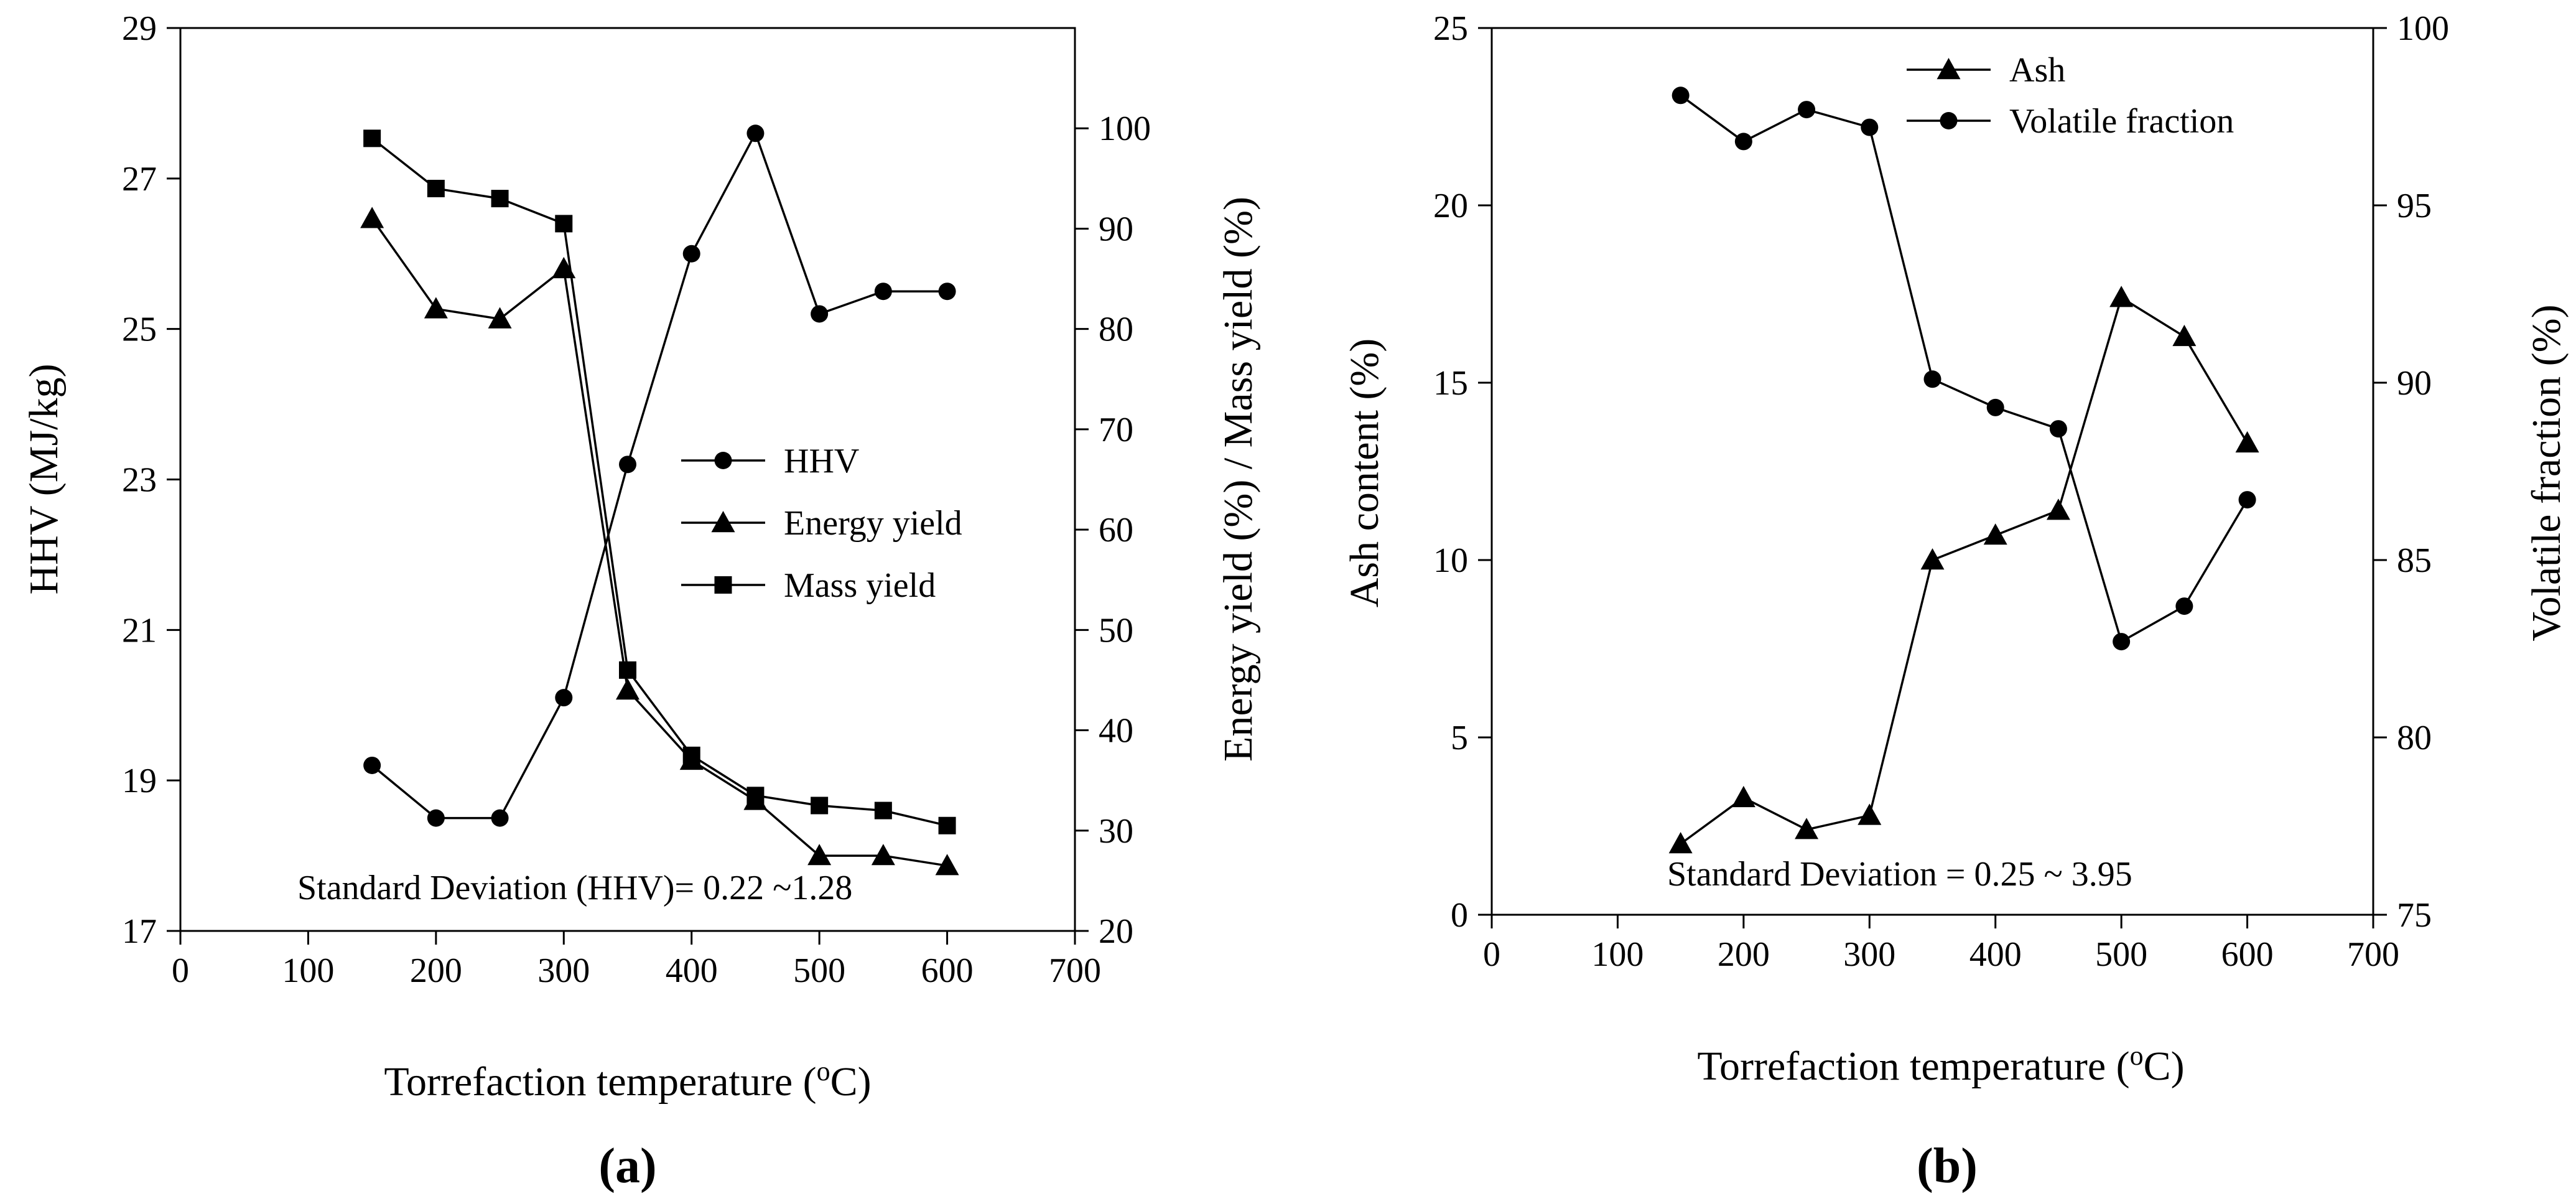 The height and width of the screenshot is (1201, 2576). Describe the element at coordinates (1238, 479) in the screenshot. I see `y-right-axis-title: Energy yield (%) / Mass yield (%)` at that location.